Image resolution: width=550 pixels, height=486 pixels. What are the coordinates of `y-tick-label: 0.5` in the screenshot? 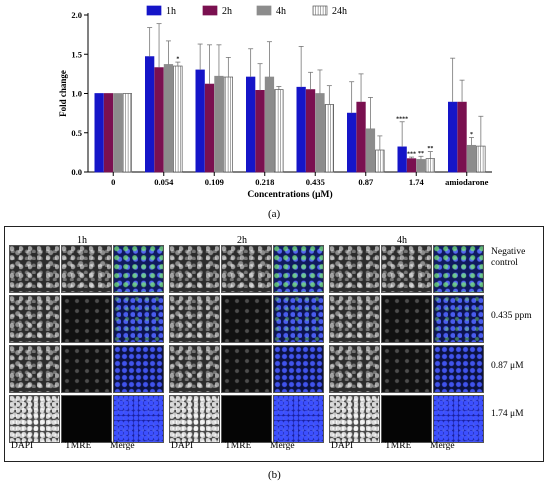 It's located at (76, 133).